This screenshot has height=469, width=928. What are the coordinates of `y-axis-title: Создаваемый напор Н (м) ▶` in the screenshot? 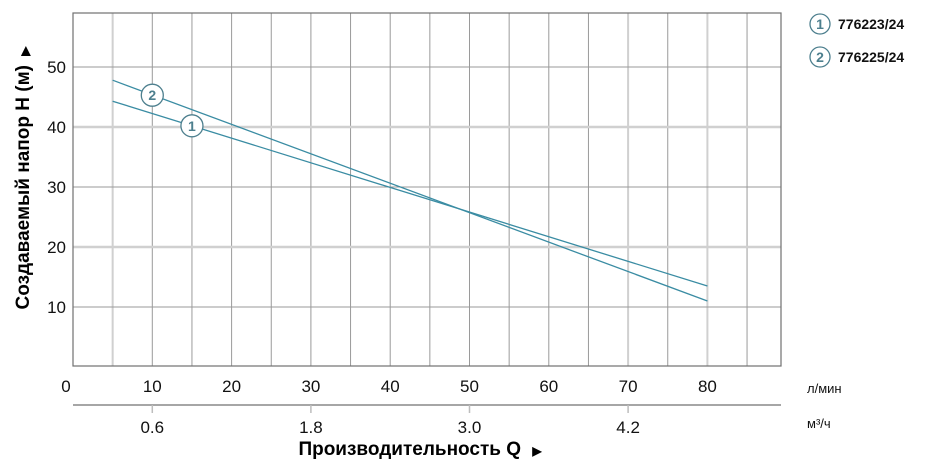 It's located at (23, 178).